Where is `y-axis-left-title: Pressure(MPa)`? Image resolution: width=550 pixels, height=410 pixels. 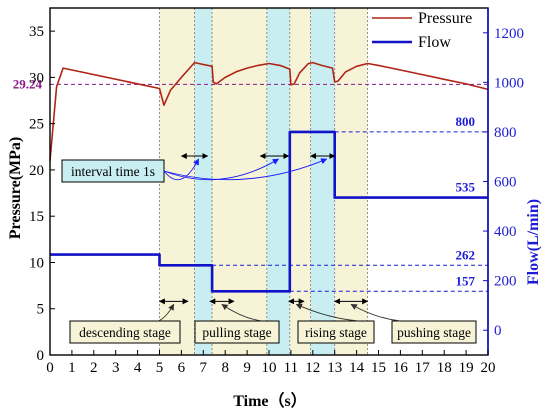 y-axis-left-title: Pressure(MPa) is located at coordinates (15, 188).